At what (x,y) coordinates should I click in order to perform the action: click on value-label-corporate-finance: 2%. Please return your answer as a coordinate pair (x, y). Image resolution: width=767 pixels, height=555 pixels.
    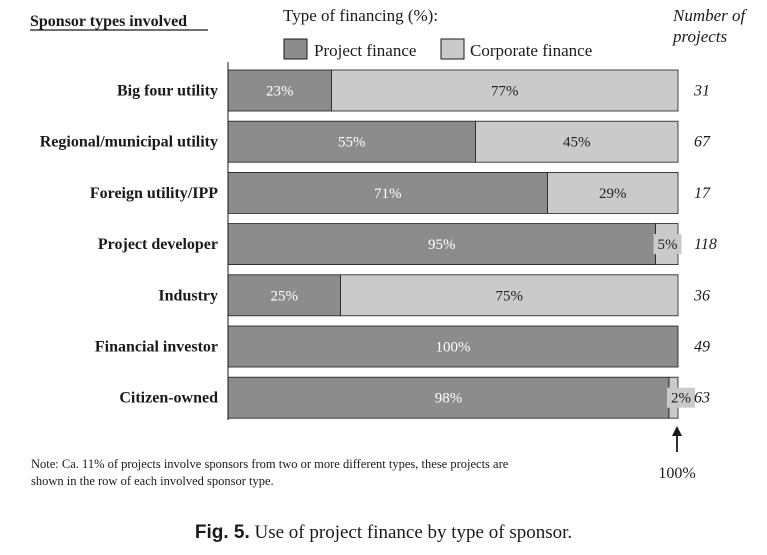
    Looking at the image, I should click on (681, 399).